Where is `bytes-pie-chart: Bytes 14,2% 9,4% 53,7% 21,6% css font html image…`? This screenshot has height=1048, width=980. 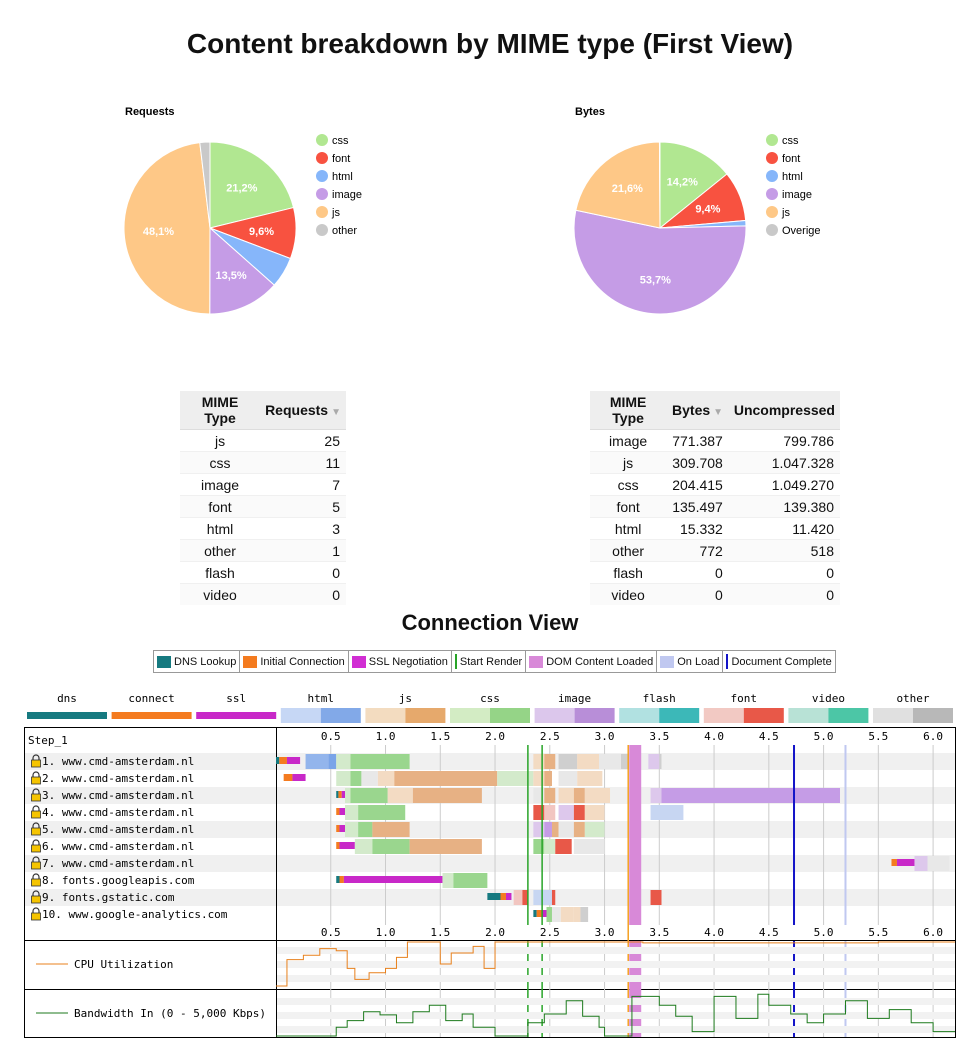 bytes-pie-chart: Bytes 14,2% 9,4% 53,7% 21,6% css font html image… is located at coordinates (697, 210).